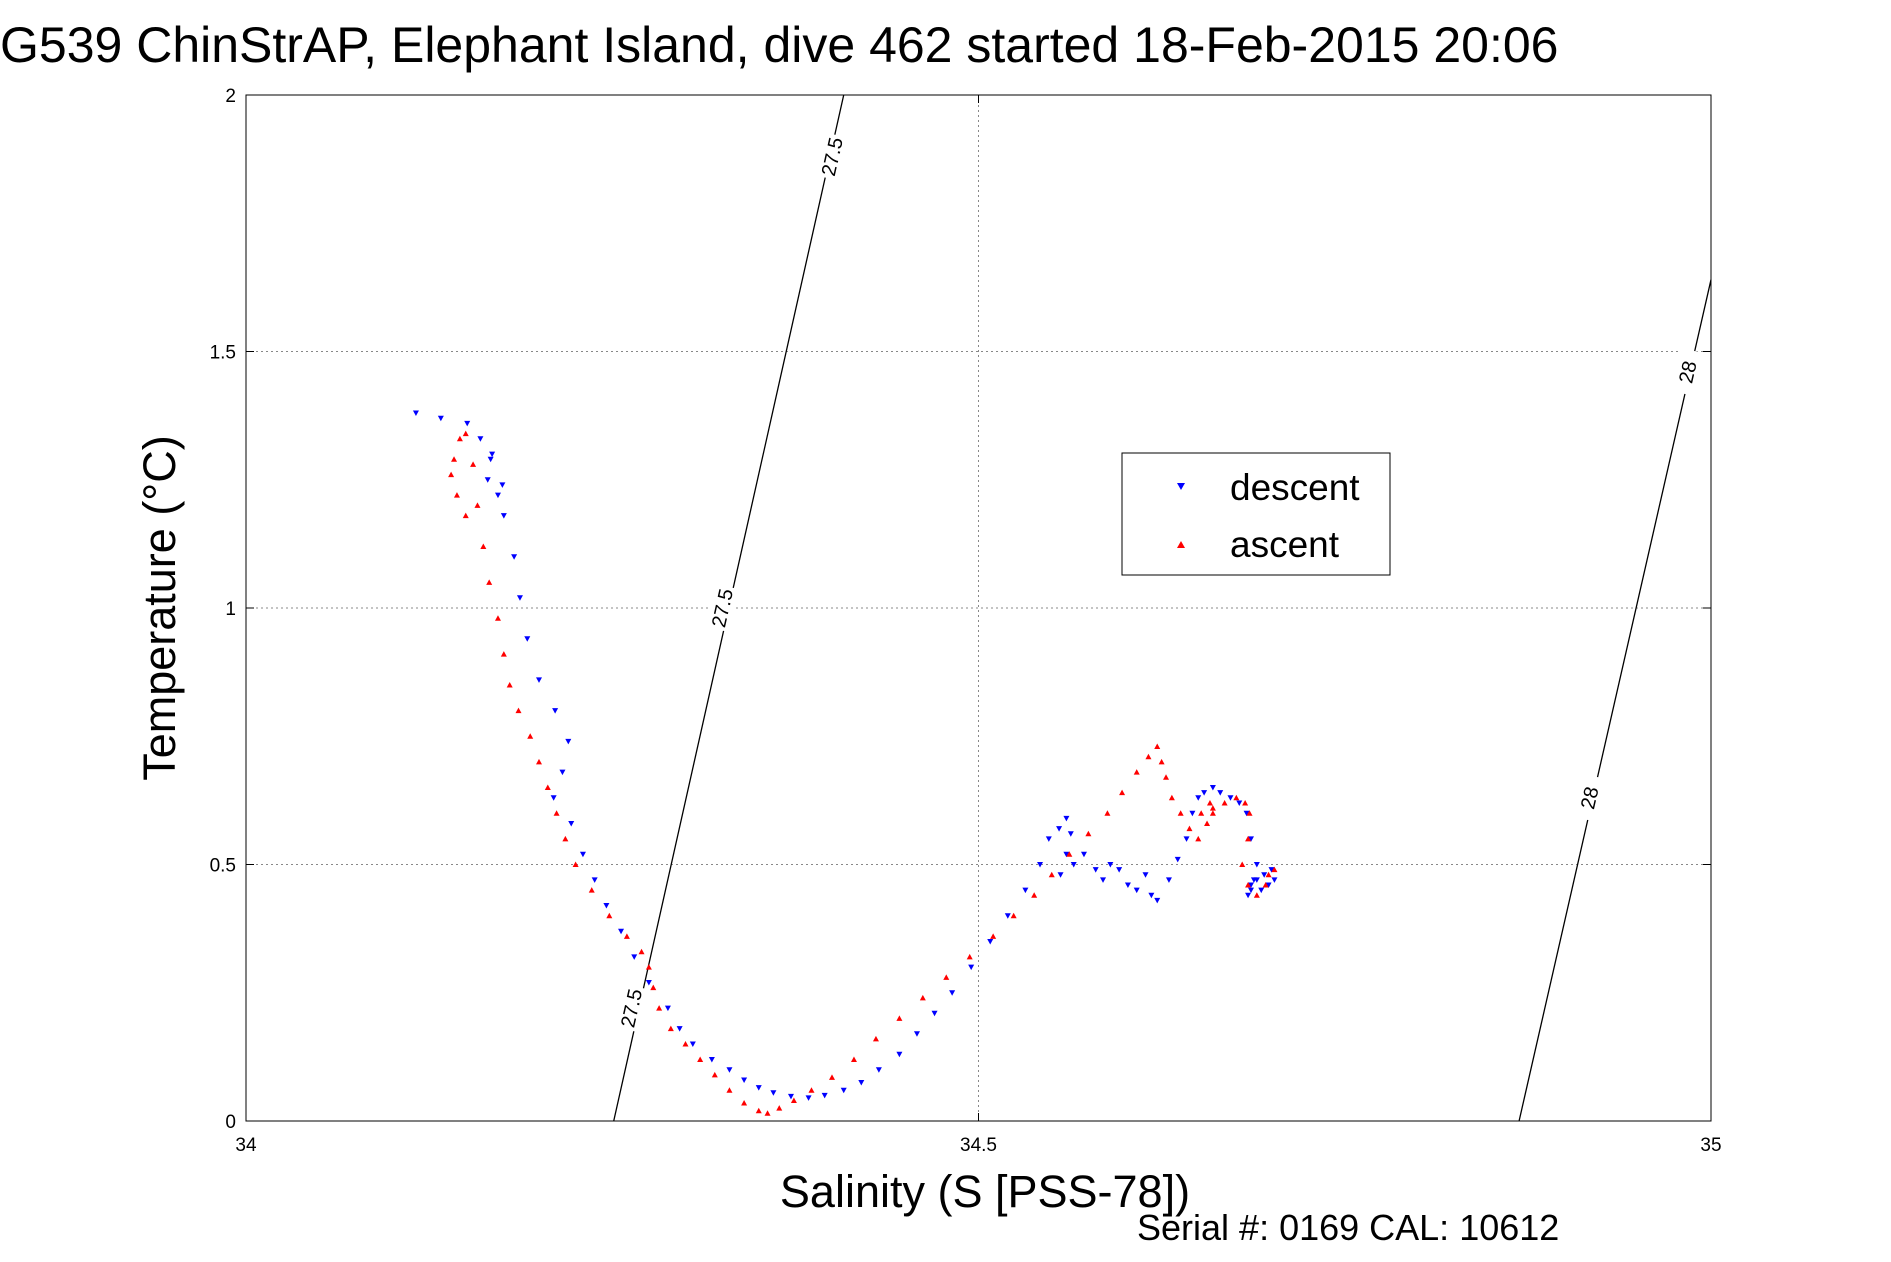  What do you see at coordinates (230, 609) in the screenshot?
I see `y-tick-label: 1` at bounding box center [230, 609].